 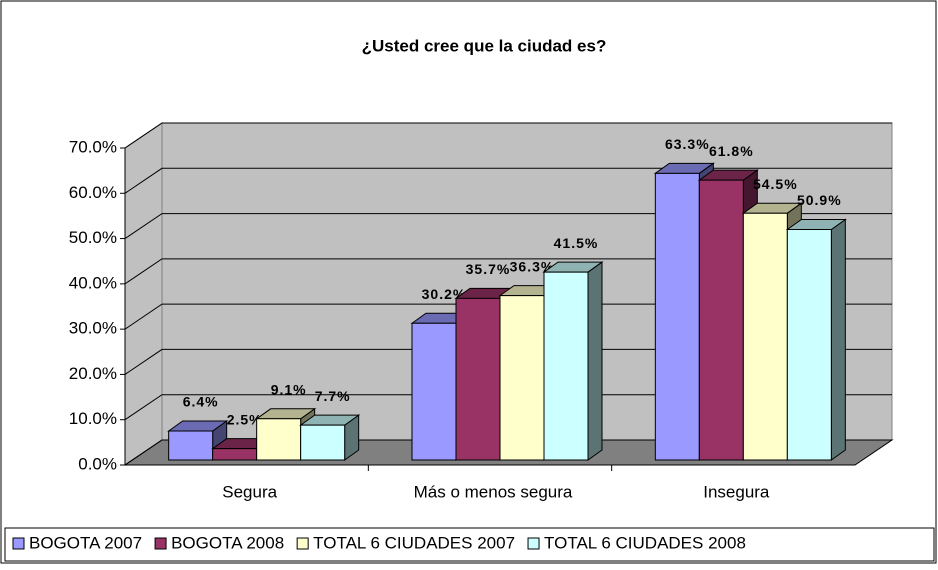 I want to click on x-tick-label: Más o menos segura, so click(x=493, y=491).